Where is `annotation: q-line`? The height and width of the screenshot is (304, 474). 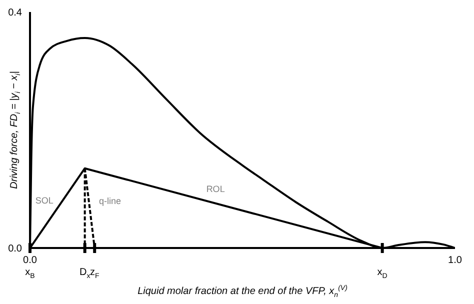 annotation: q-line is located at coordinates (110, 201).